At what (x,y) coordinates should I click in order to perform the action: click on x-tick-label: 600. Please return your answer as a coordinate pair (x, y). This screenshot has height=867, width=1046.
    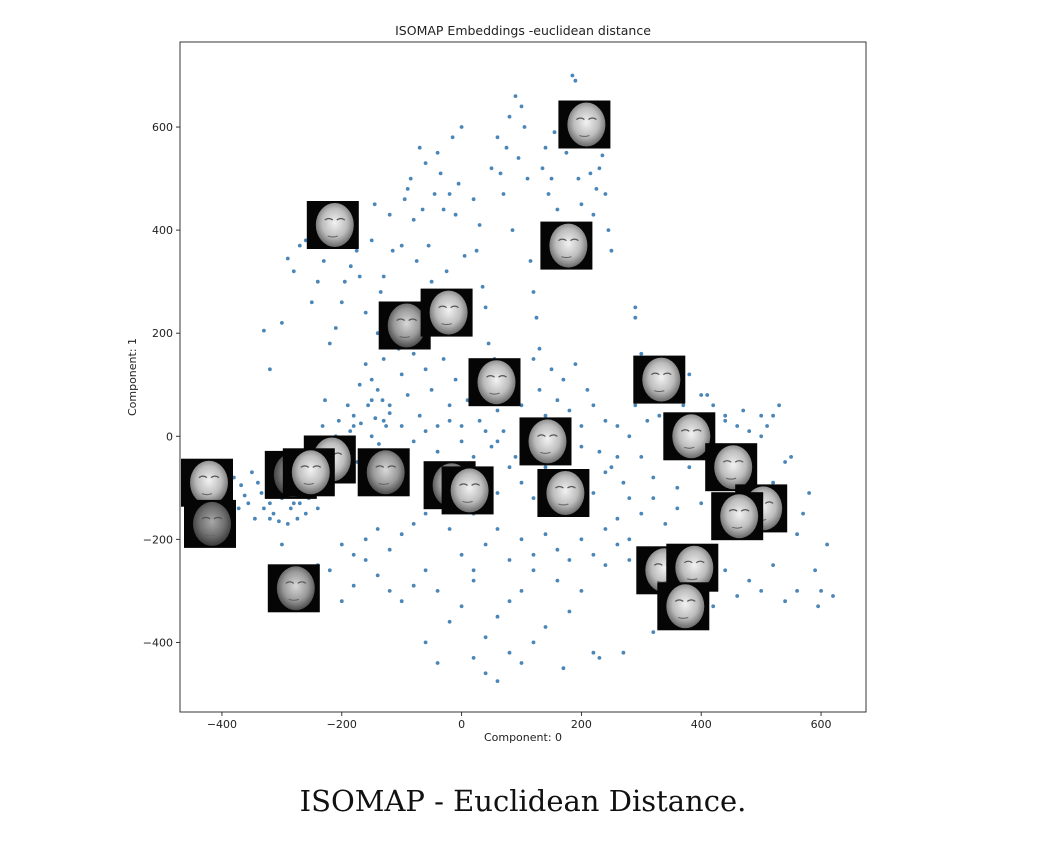
    Looking at the image, I should click on (821, 724).